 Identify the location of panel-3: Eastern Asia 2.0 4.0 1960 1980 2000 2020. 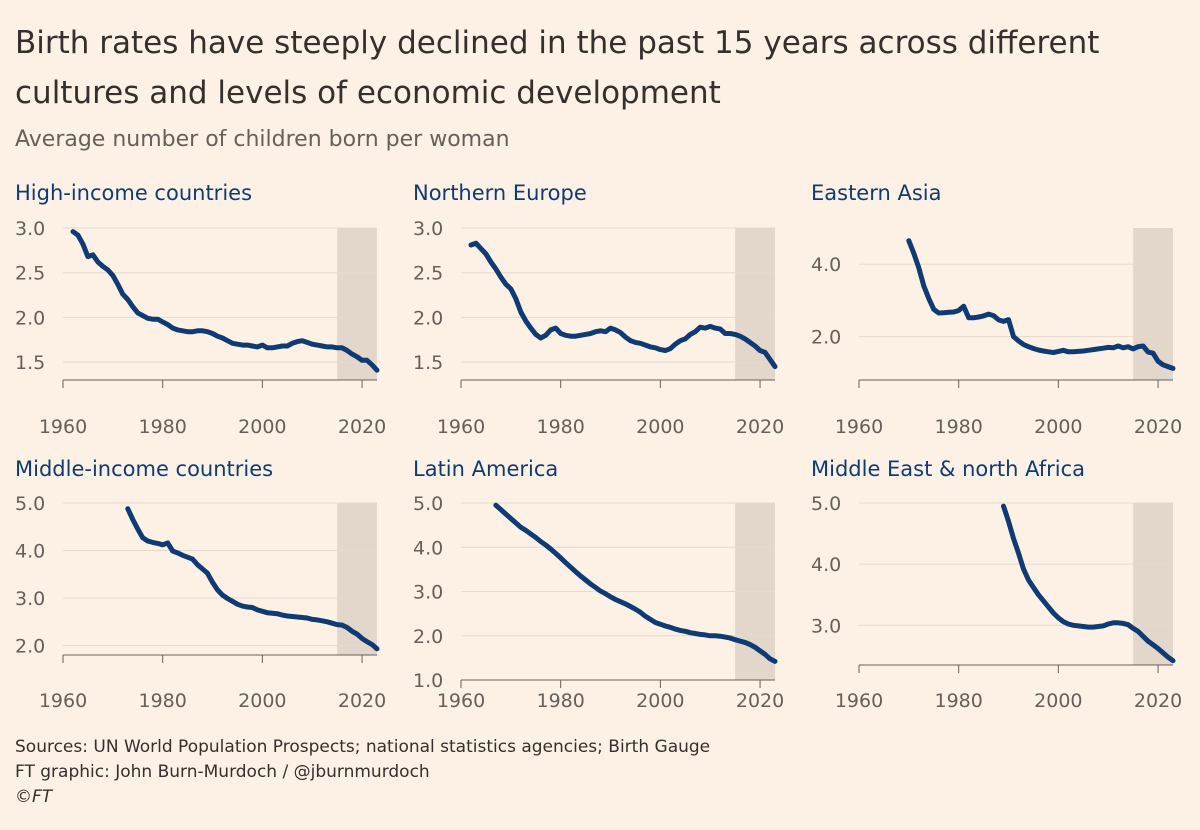
(996, 309).